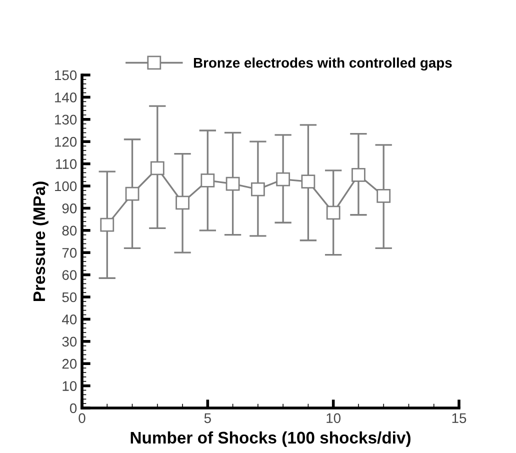 This screenshot has width=516, height=453. What do you see at coordinates (69, 297) in the screenshot?
I see `y-tick-label: 50` at bounding box center [69, 297].